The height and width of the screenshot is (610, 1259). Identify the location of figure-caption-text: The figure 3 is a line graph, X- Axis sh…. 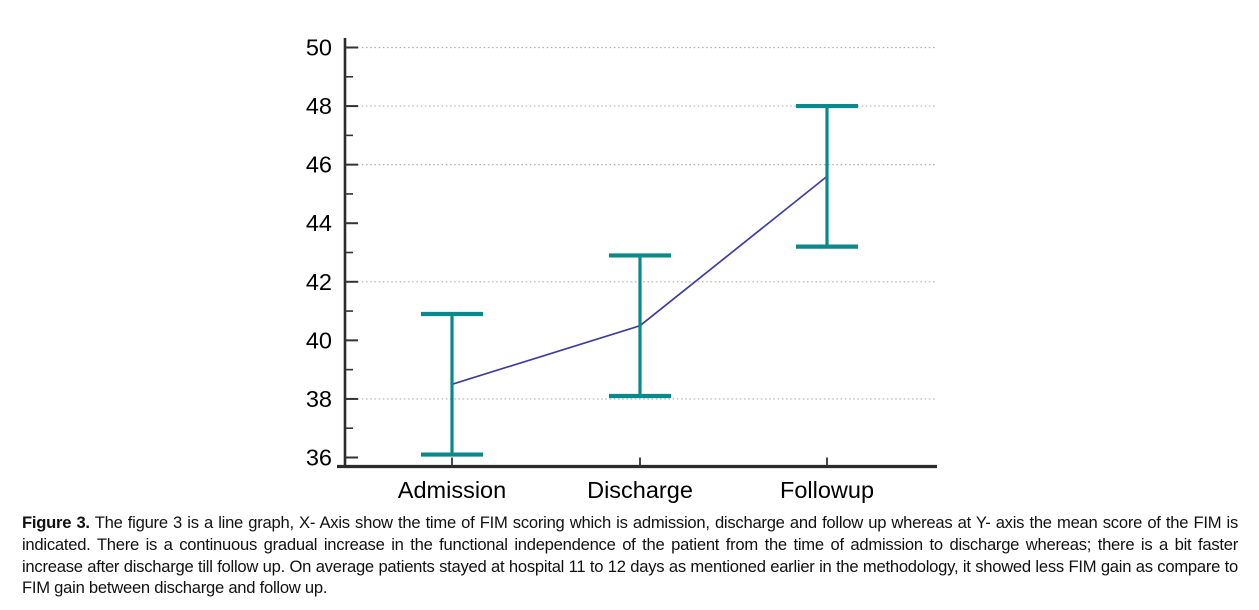
(630, 555).